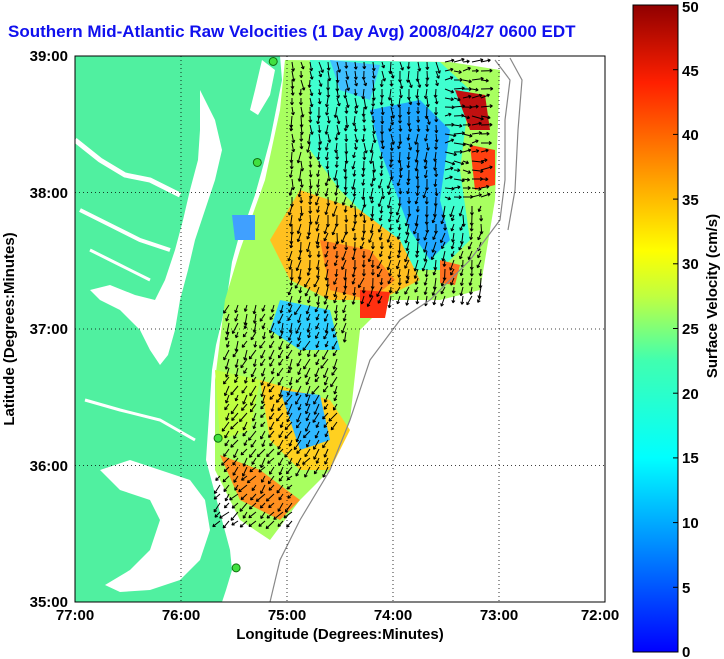  Describe the element at coordinates (340, 634) in the screenshot. I see `x-axis-label: Longitude (Degrees:Minutes)` at that location.